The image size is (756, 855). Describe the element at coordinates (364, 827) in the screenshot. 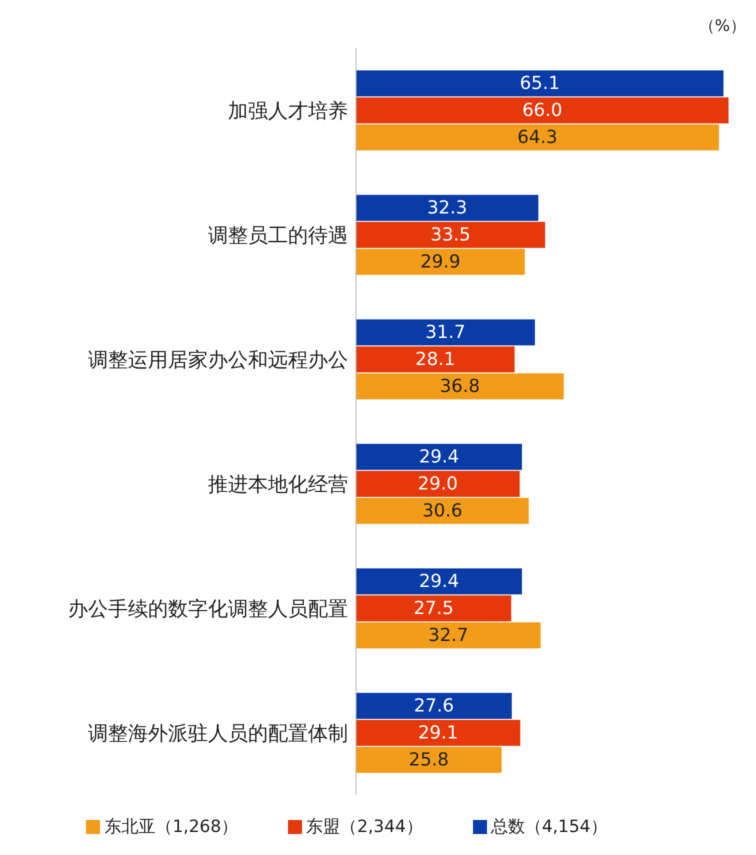

I see `legend-label: 东盟（2,344）` at that location.